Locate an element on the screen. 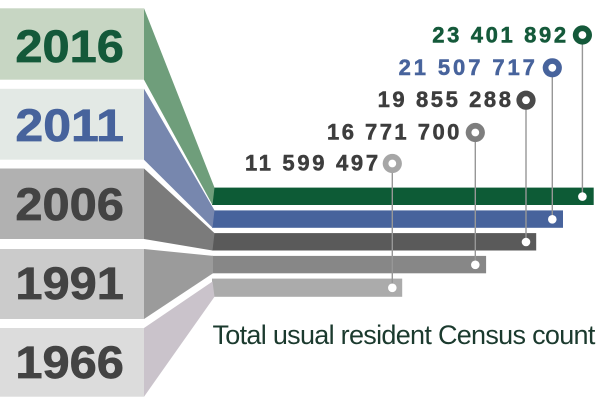 The width and height of the screenshot is (600, 407). svg-text: 11 599 497 is located at coordinates (311, 163).